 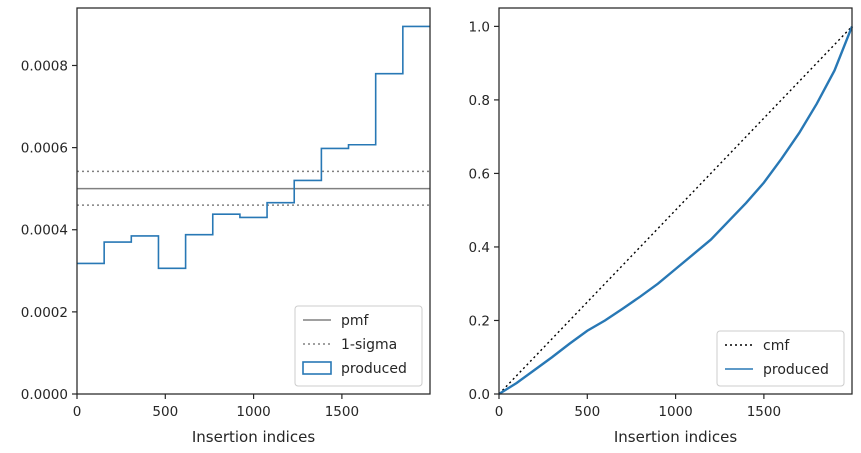 I want to click on left-legend-box, so click(x=358, y=346).